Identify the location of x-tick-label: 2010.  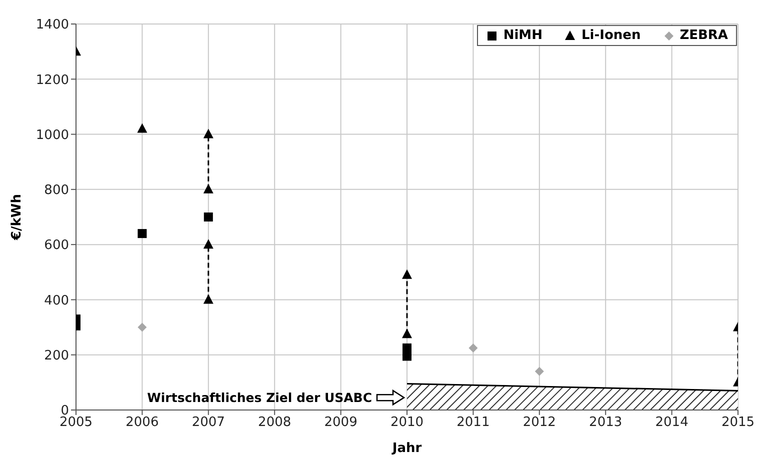
(407, 422).